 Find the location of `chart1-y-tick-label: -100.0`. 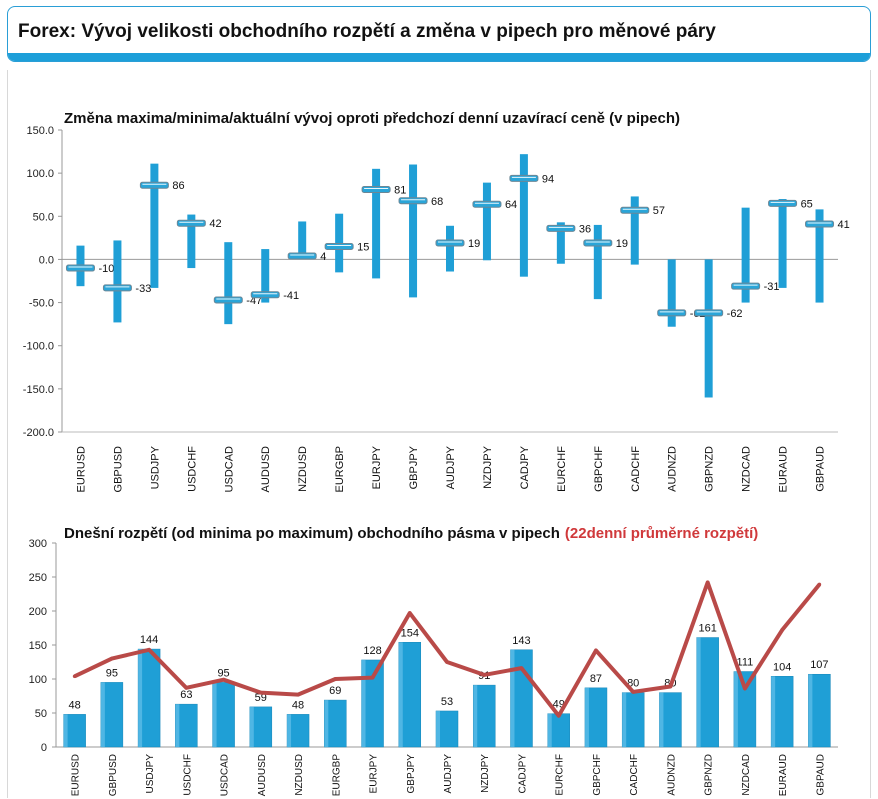

chart1-y-tick-label: -100.0 is located at coordinates (38, 347).